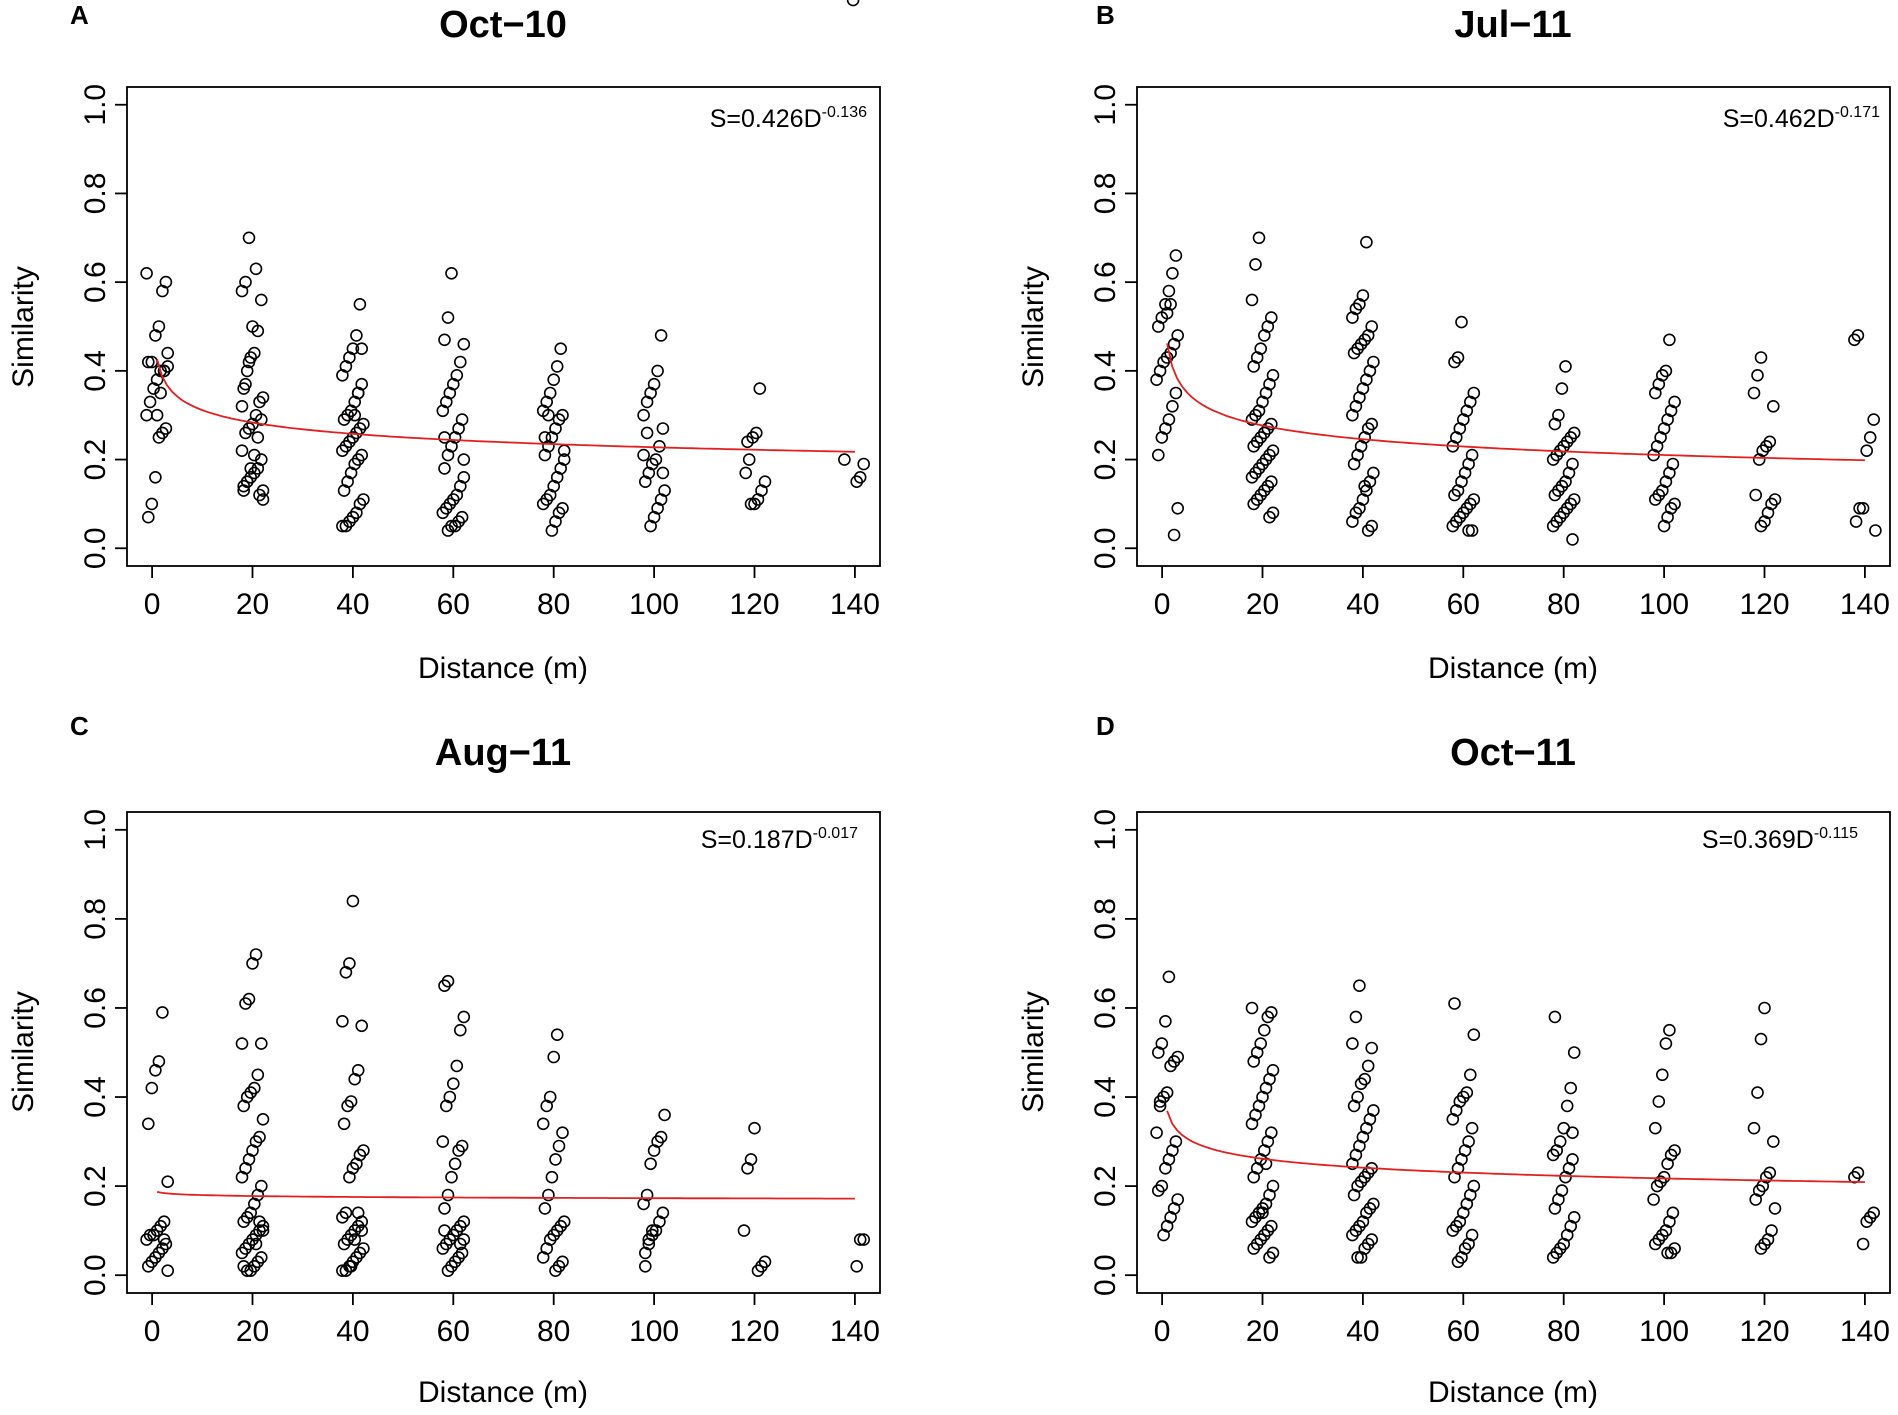 This screenshot has height=1415, width=1898. What do you see at coordinates (553, 1331) in the screenshot?
I see `x-tick-label: 80` at bounding box center [553, 1331].